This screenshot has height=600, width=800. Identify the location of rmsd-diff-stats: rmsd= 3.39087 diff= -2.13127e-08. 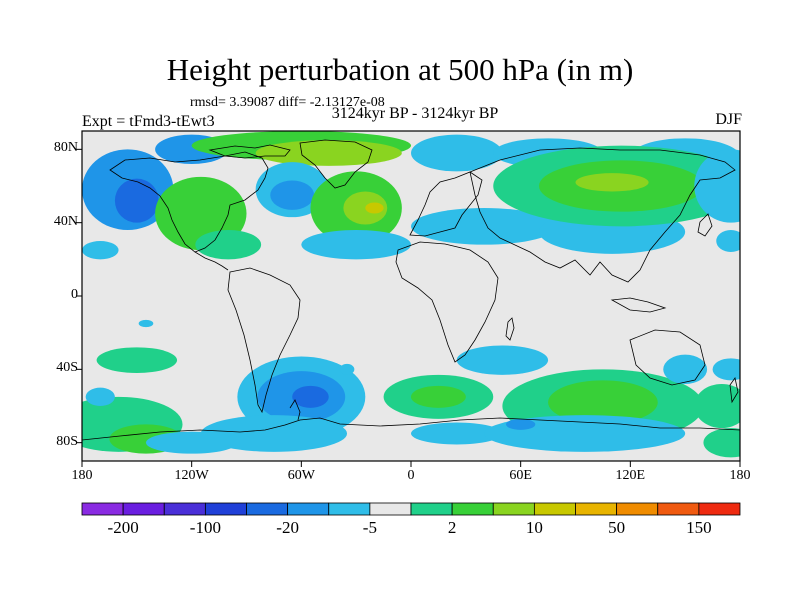
(287, 102).